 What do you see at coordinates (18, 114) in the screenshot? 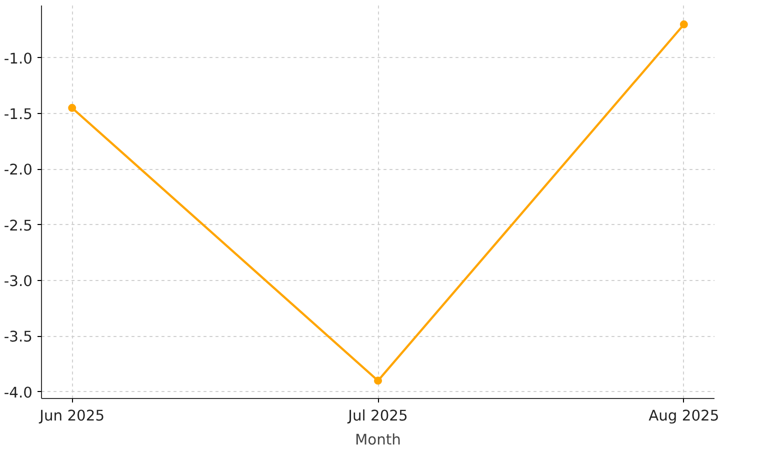
I see `y-tick-label: -1.5` at bounding box center [18, 114].